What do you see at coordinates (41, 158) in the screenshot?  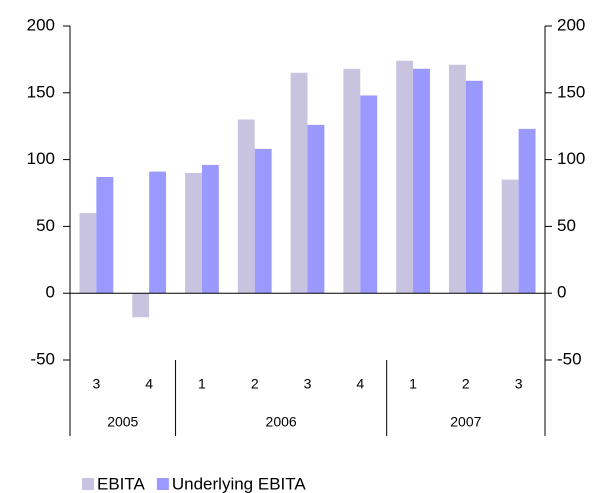 I see `y-tick-label: 100` at bounding box center [41, 158].